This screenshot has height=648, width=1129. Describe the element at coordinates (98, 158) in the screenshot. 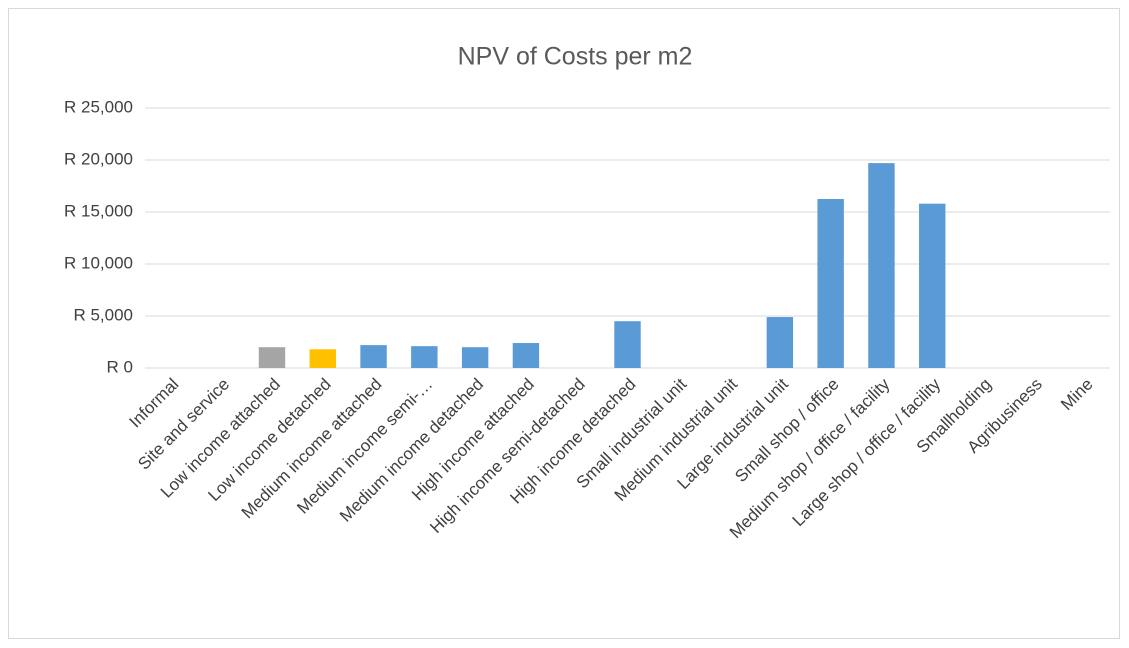

I see `y-tick-label: R 20,000` at that location.